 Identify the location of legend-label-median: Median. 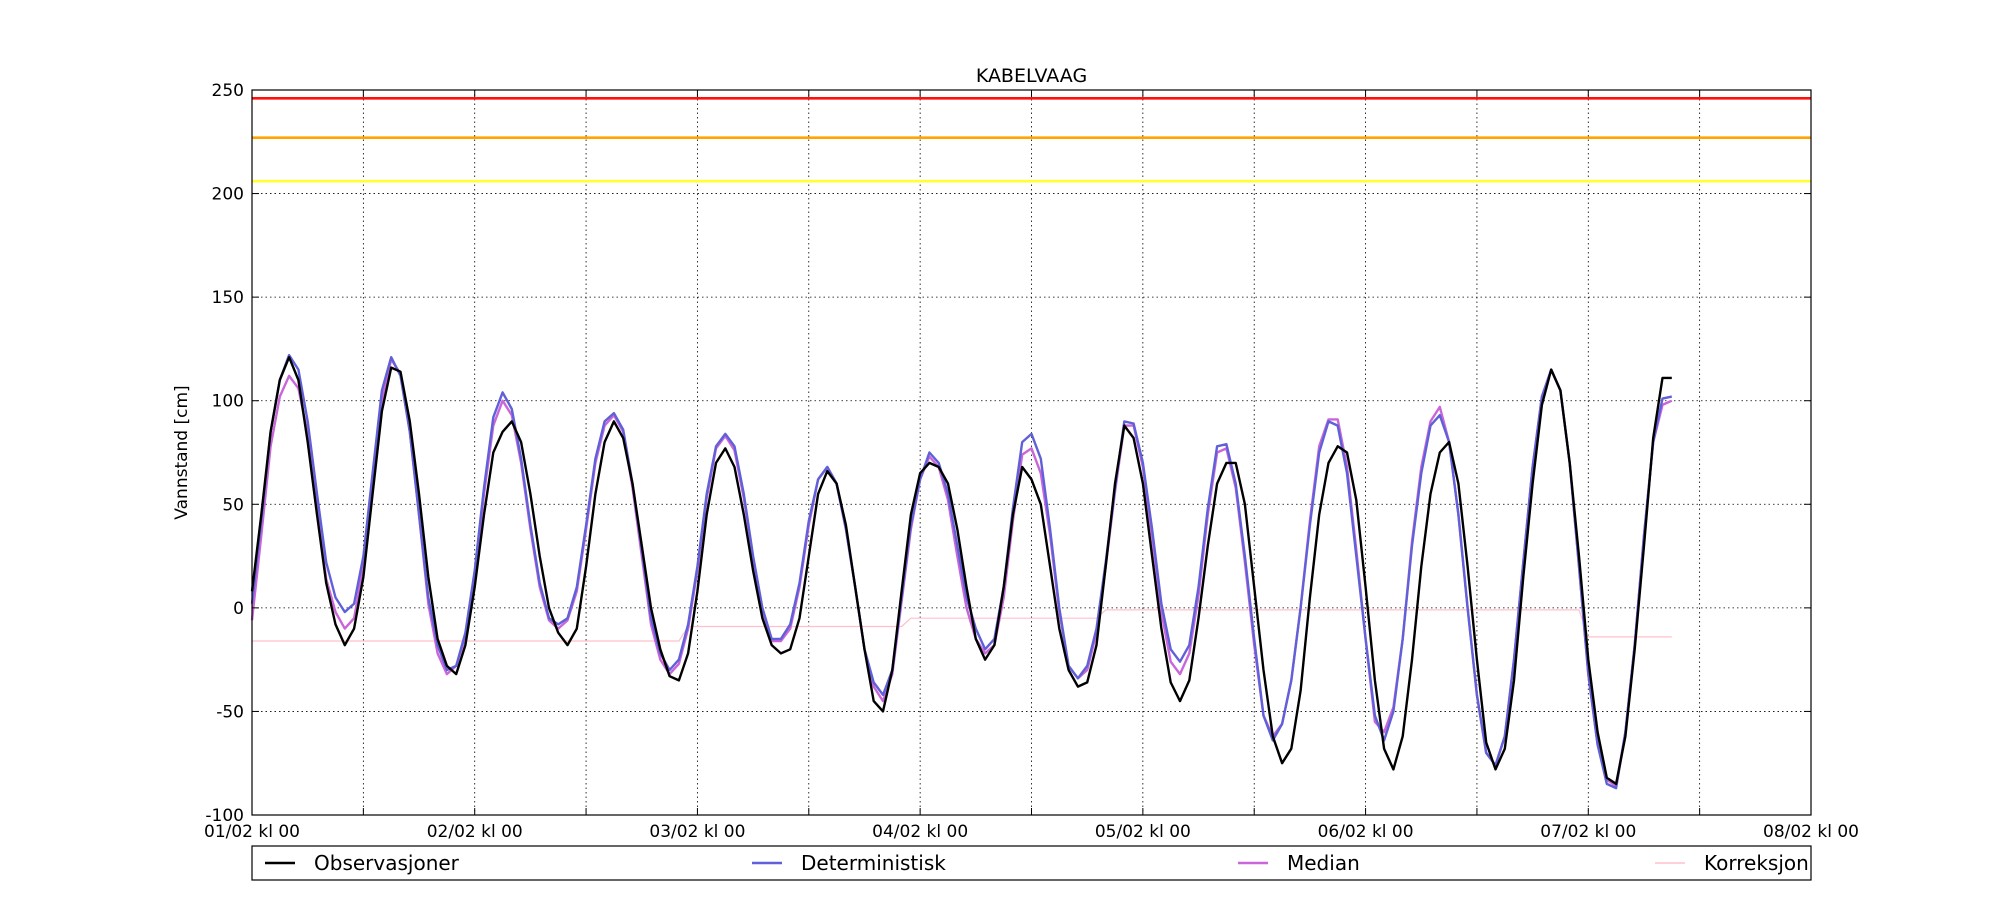
(1323, 863).